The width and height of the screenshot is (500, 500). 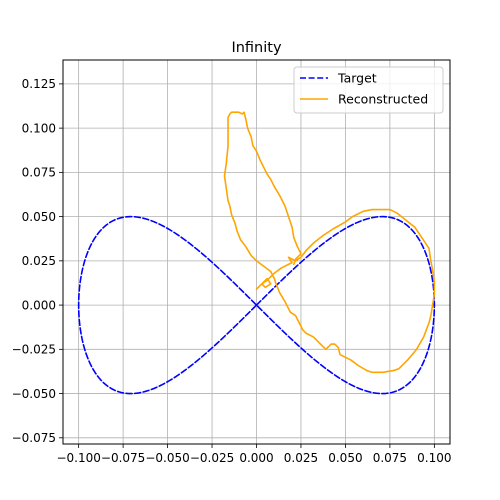 I want to click on y-tick-label: 0.000, so click(x=39, y=305).